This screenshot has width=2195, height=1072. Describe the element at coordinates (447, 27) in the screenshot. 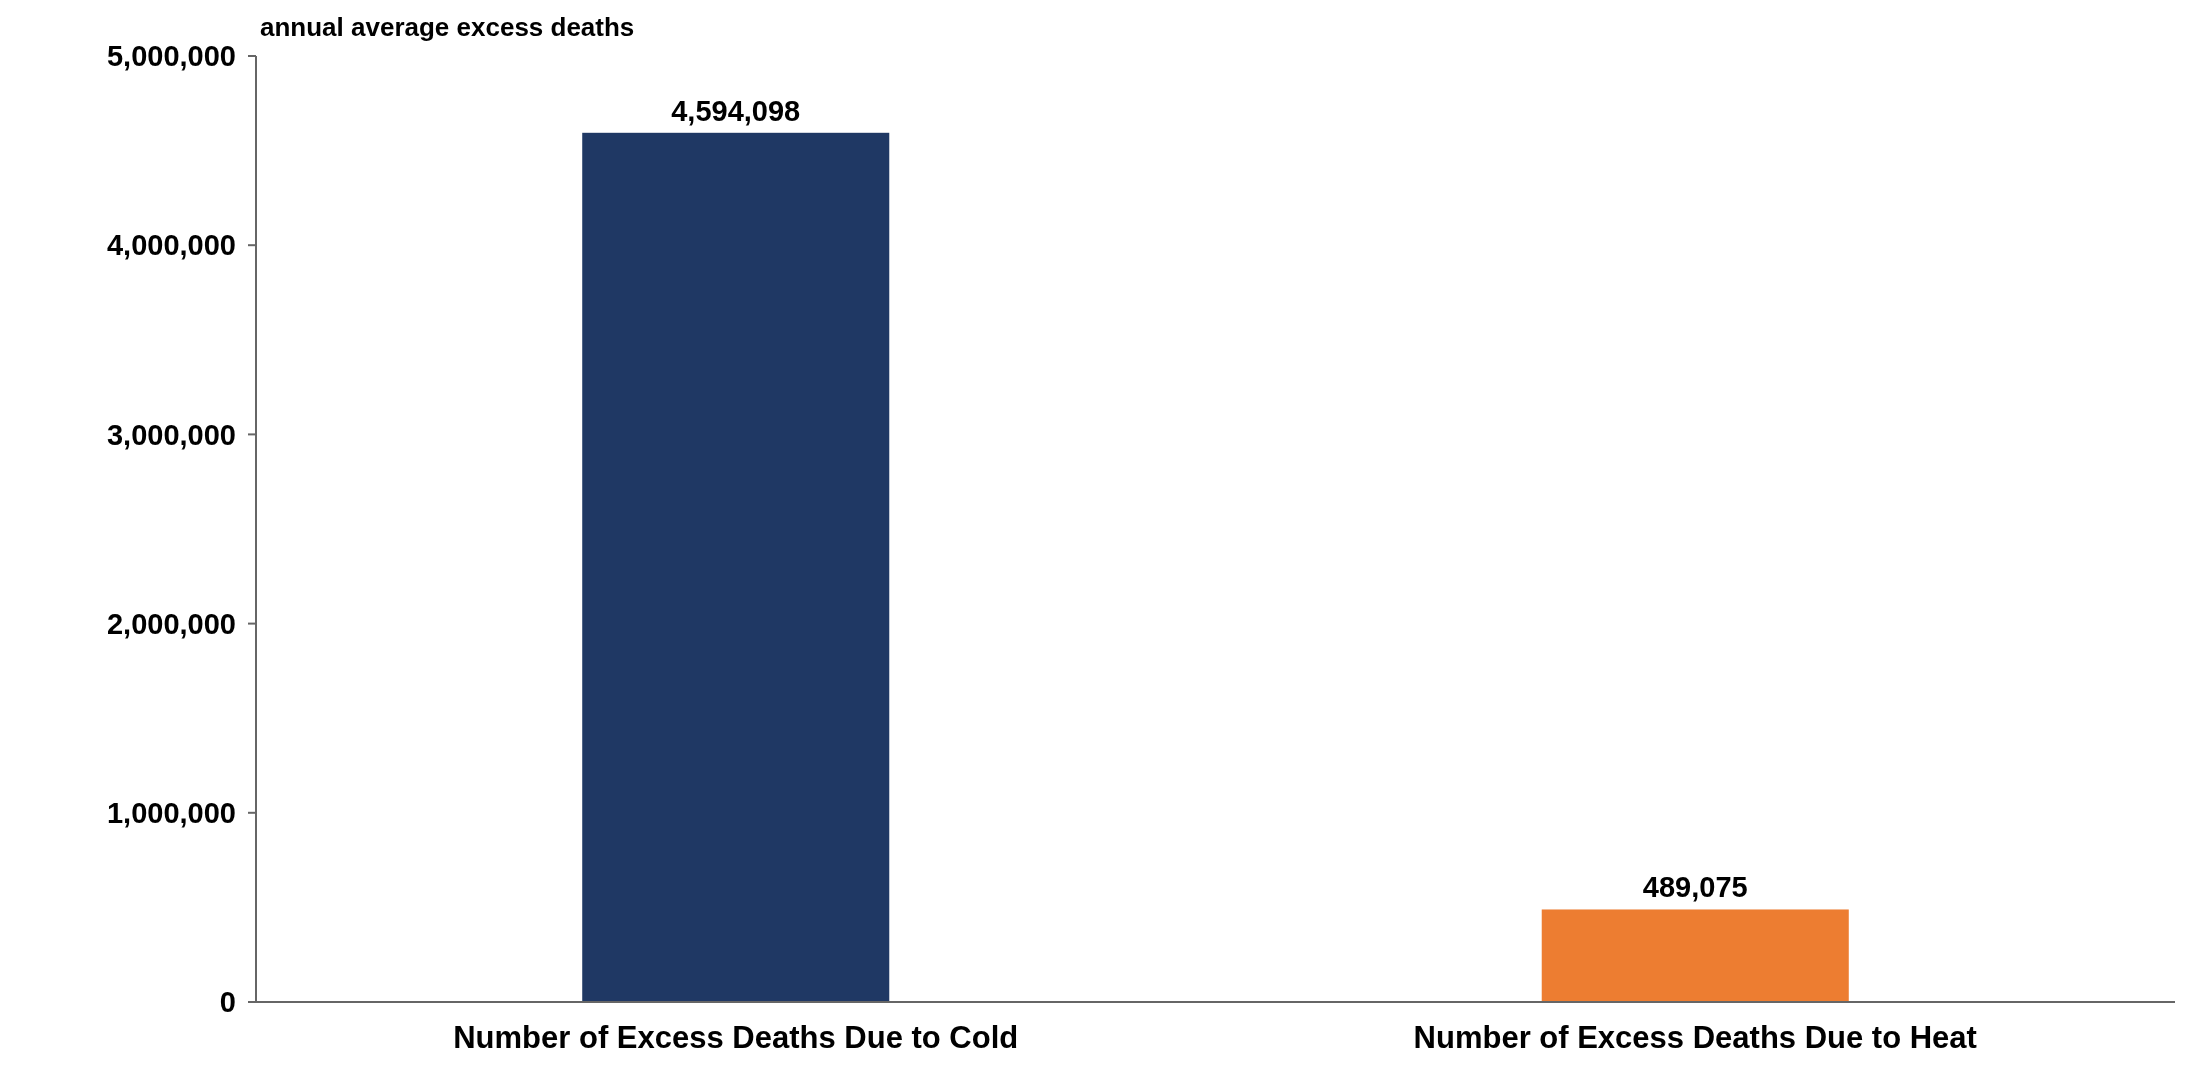

I see `chart-title: annual average excess deaths` at that location.